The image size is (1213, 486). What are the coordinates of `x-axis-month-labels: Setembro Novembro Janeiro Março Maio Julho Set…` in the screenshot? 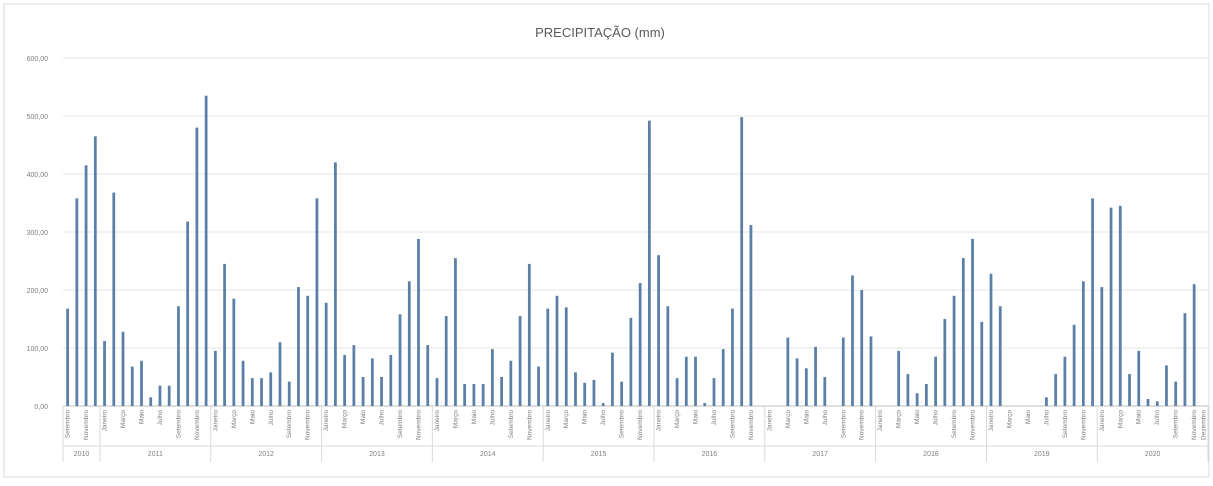 It's located at (636, 425).